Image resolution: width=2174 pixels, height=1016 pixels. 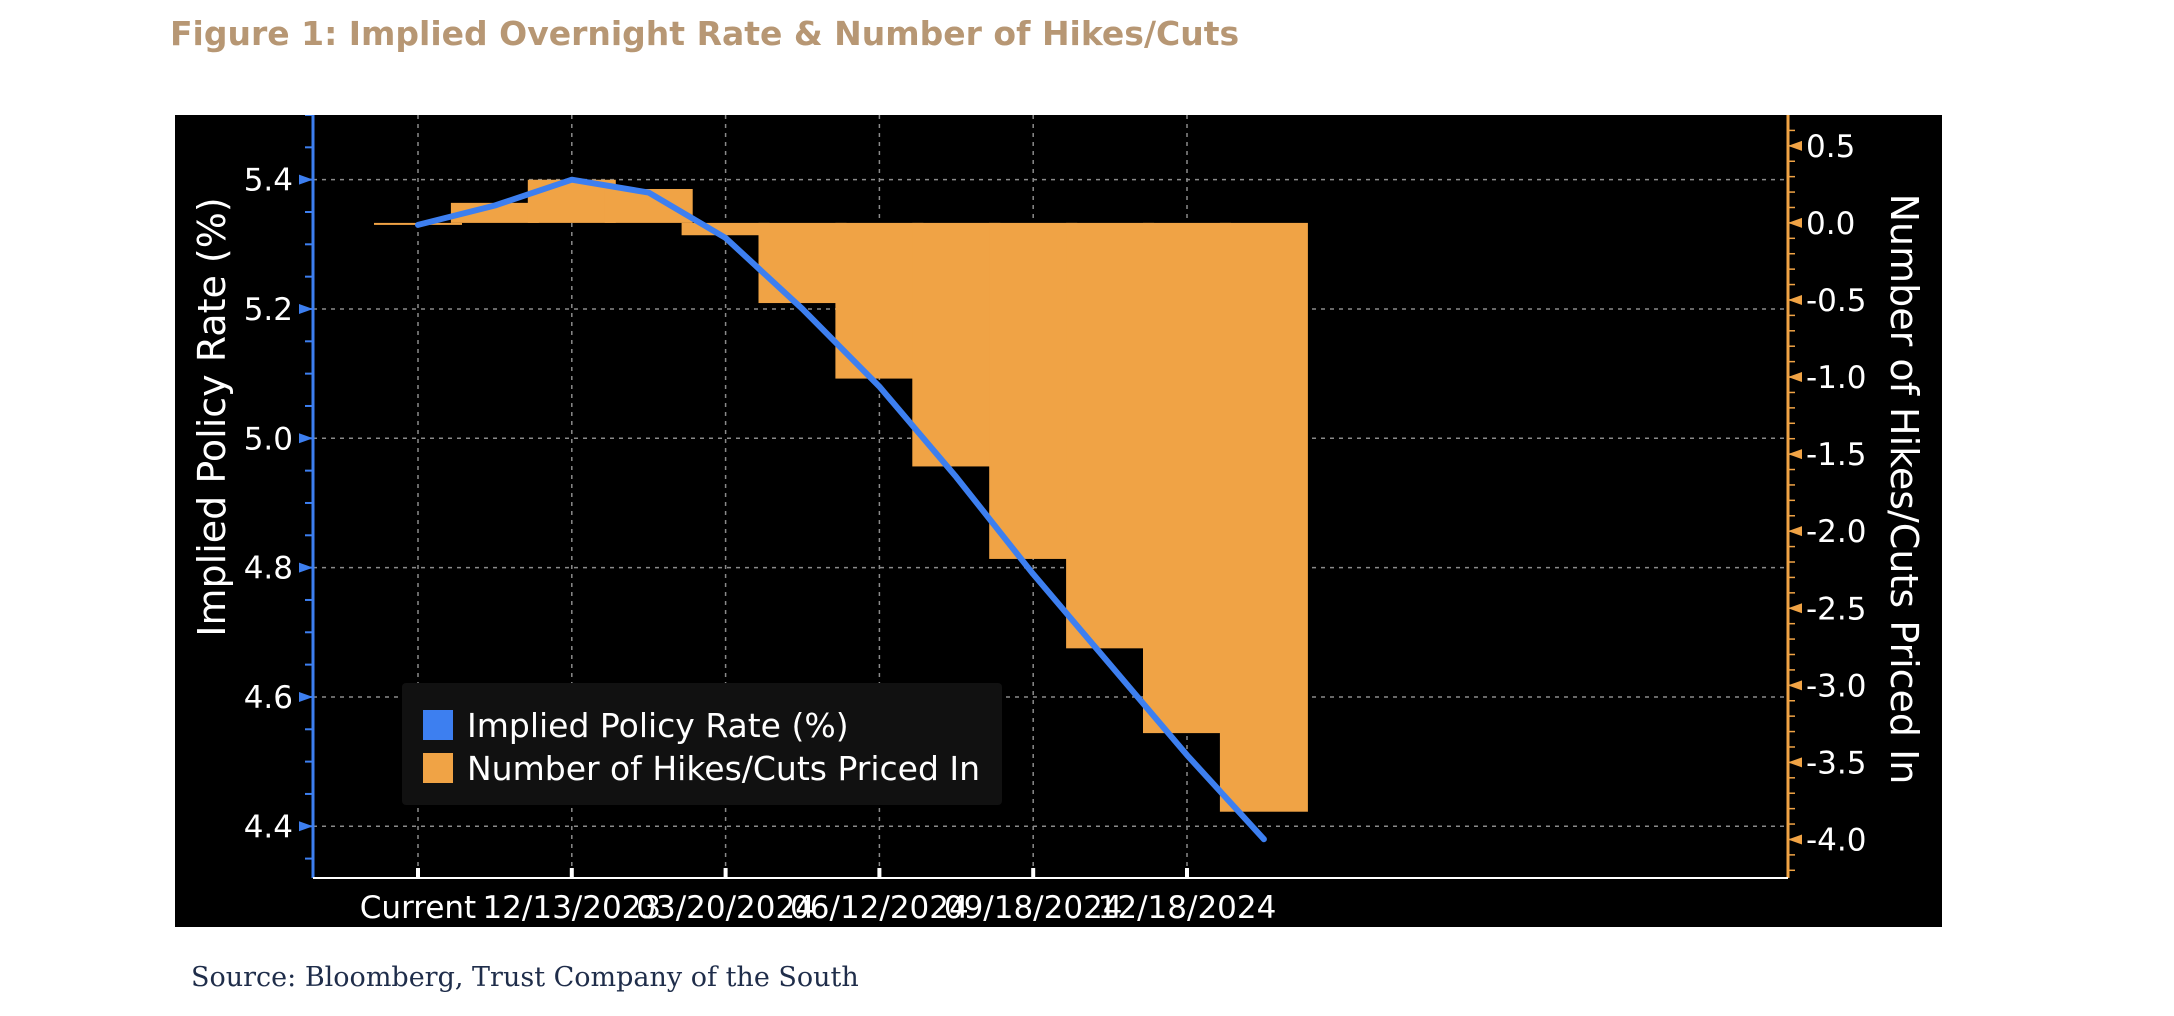 I want to click on x-tick-label: 06/12/2024, so click(x=879, y=908).